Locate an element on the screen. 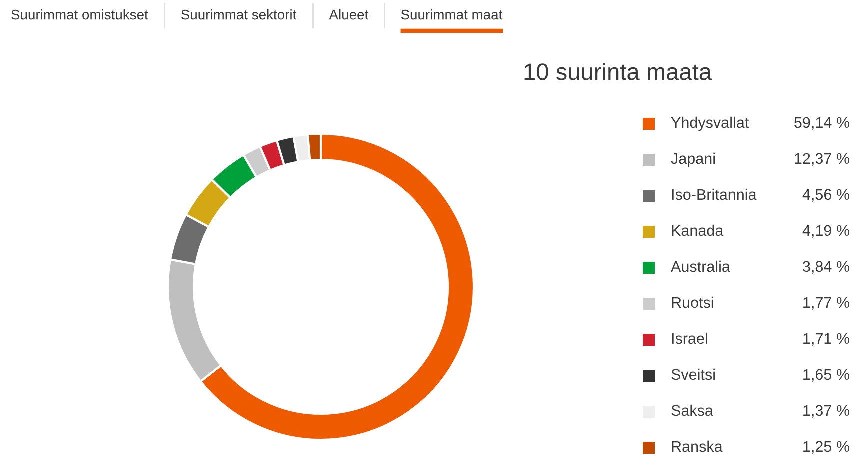 This screenshot has width=861, height=471. data-label: 4,19 % is located at coordinates (826, 231).